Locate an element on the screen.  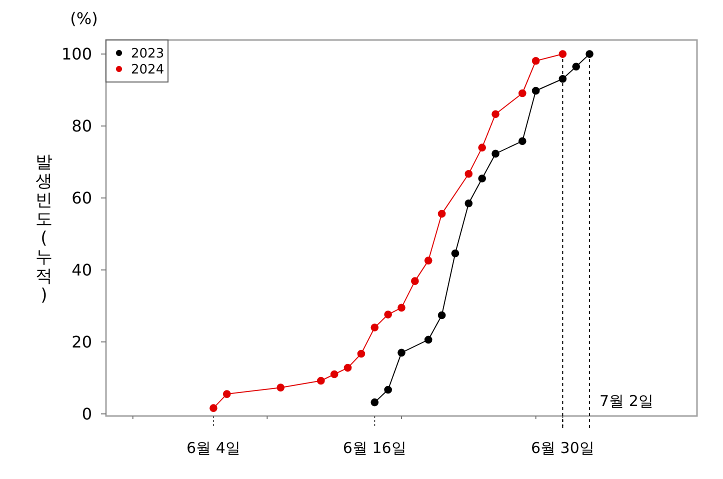
y-tick-label: 40 is located at coordinates (82, 270).